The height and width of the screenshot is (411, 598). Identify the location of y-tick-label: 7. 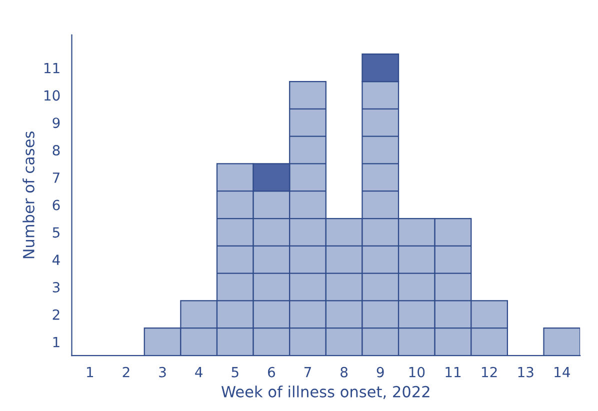
(56, 177).